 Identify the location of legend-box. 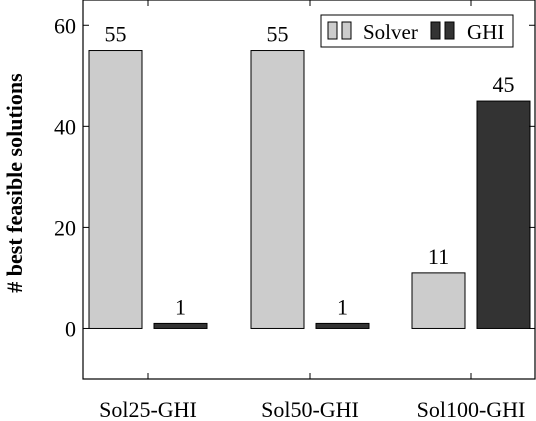
(417, 31).